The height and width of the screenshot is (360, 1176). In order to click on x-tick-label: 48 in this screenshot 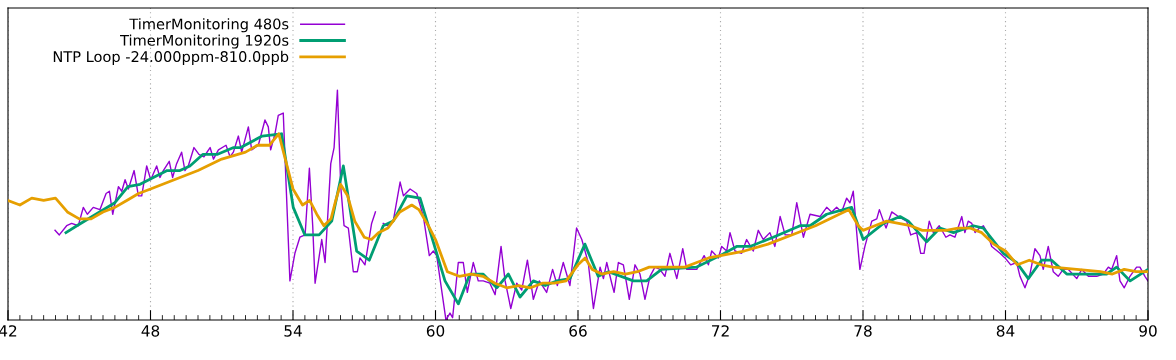, I will do `click(150, 331)`.